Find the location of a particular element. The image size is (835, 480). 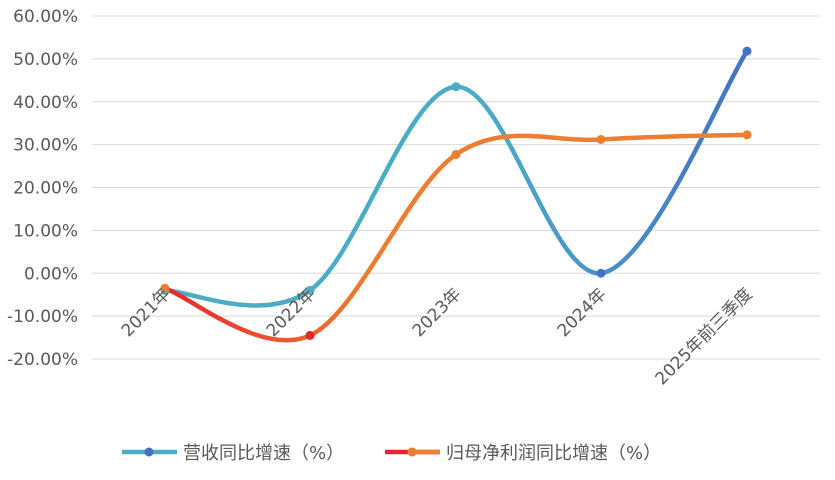

y-tick-label: 0.00% is located at coordinates (51, 274).